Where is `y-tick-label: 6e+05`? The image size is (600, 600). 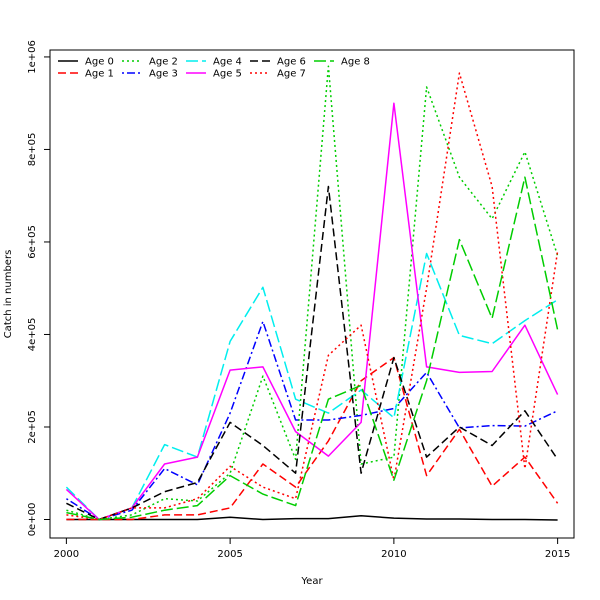
y-tick-label: 6e+05 is located at coordinates (32, 242).